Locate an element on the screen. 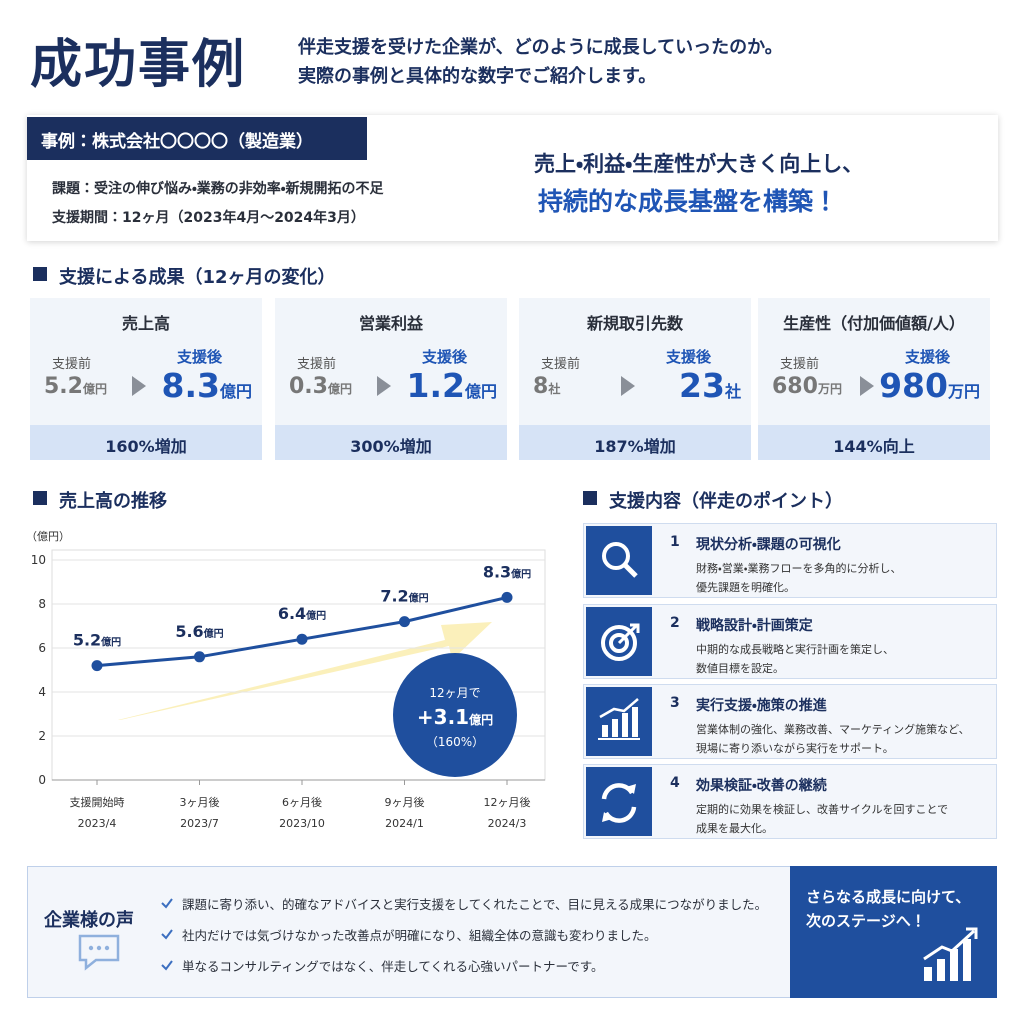 The image size is (1024, 1024). y-tick-label: 0 is located at coordinates (42, 780).